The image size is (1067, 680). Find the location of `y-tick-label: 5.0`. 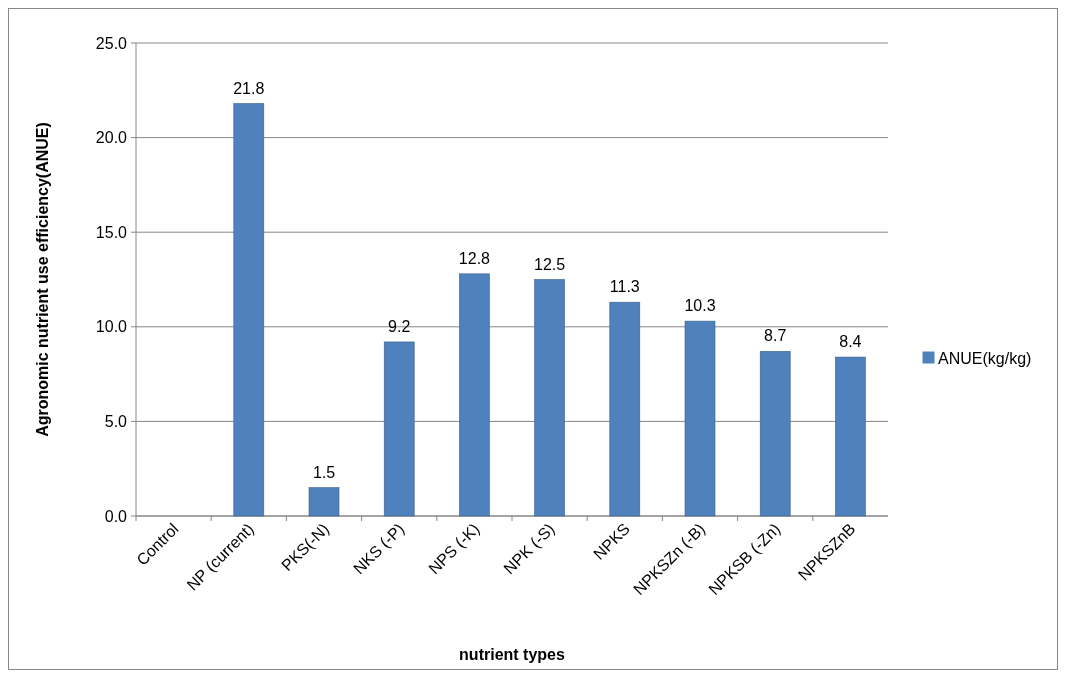

y-tick-label: 5.0 is located at coordinates (116, 421).